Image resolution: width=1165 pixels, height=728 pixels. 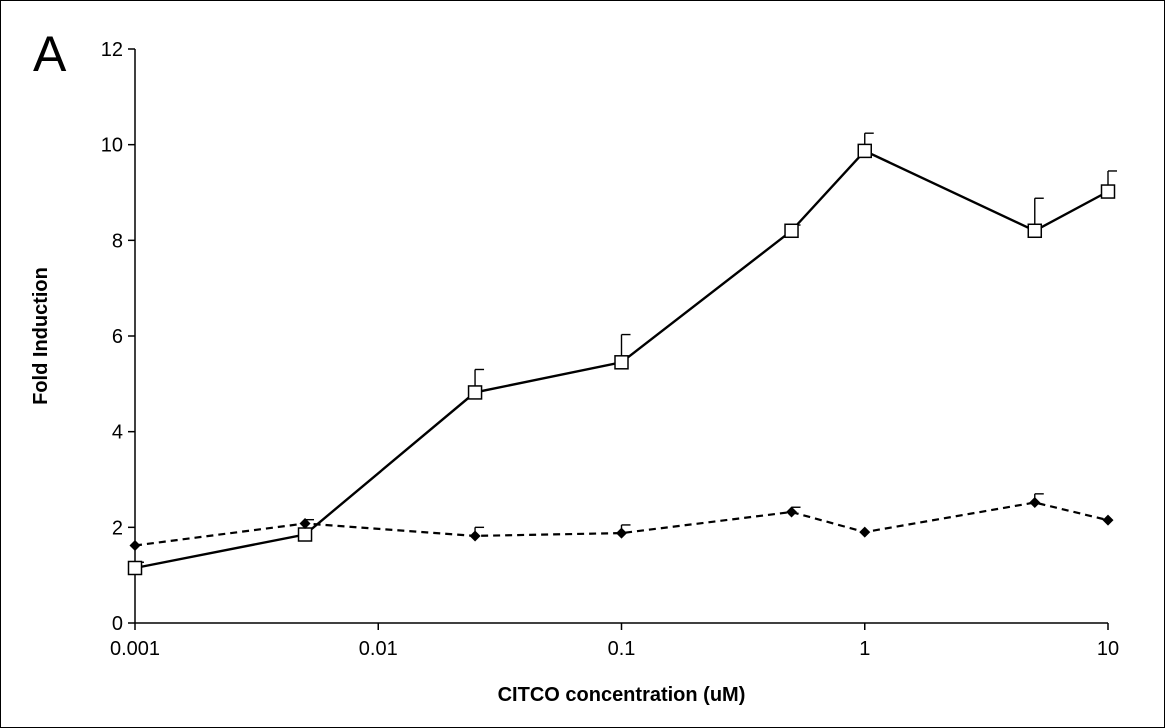 I want to click on series-line, so click(x=621, y=524).